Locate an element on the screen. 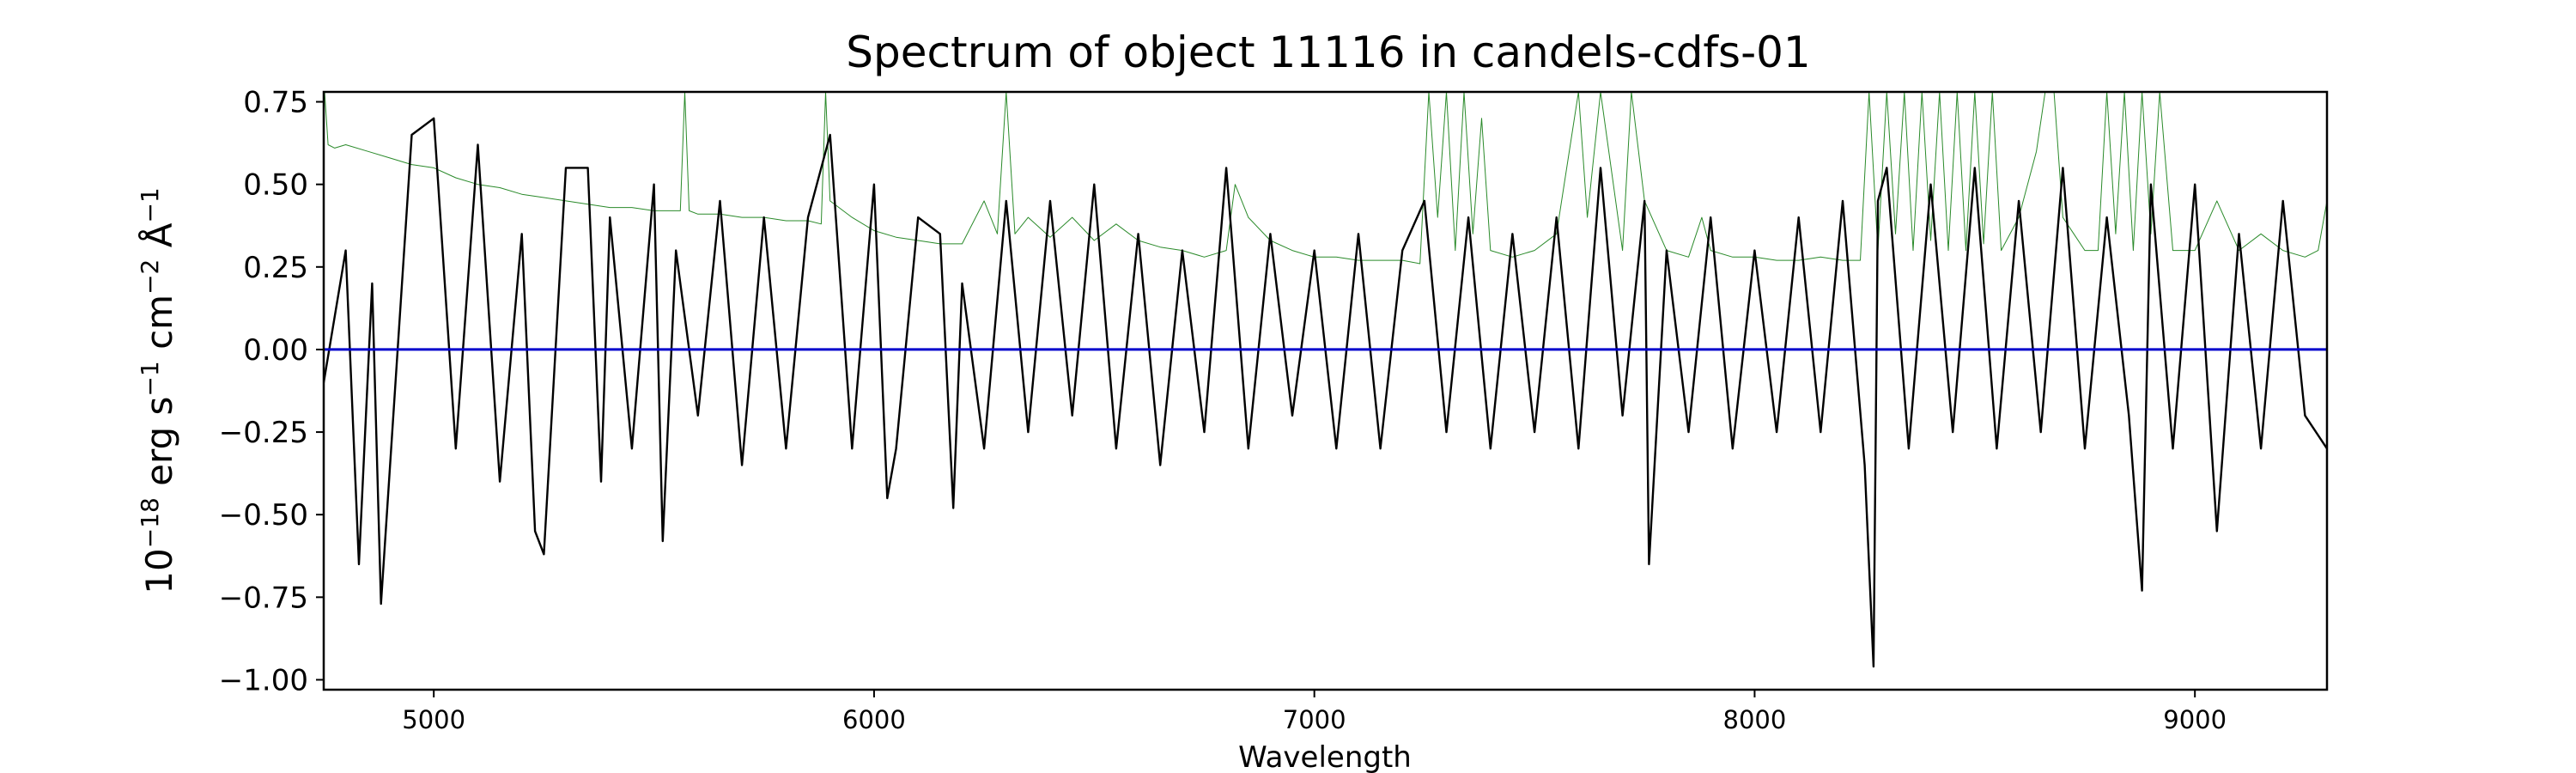 This screenshot has width=2576, height=773. y-tick-label: −0.75 is located at coordinates (263, 598).